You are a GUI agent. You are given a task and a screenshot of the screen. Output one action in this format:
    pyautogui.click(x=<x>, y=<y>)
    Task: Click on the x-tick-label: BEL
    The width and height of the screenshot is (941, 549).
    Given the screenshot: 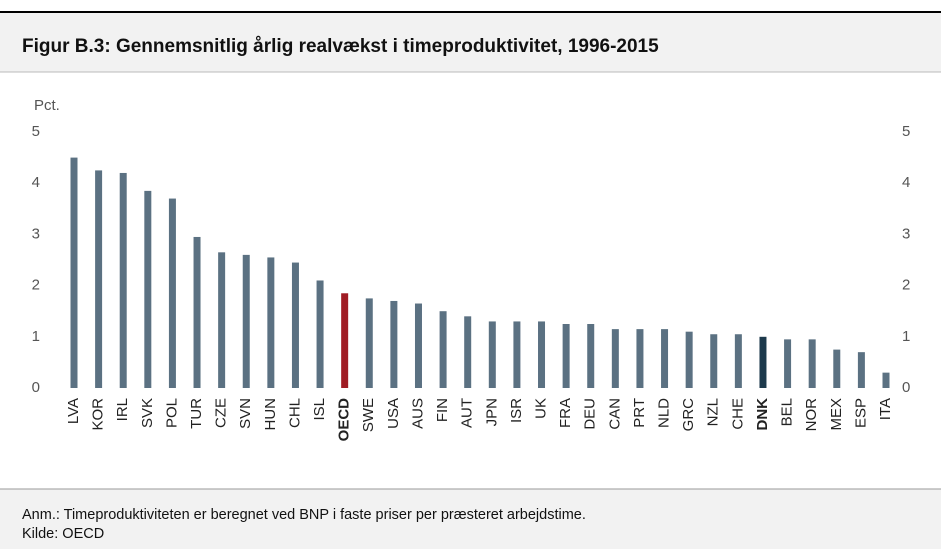 What is the action you would take?
    pyautogui.click(x=787, y=412)
    